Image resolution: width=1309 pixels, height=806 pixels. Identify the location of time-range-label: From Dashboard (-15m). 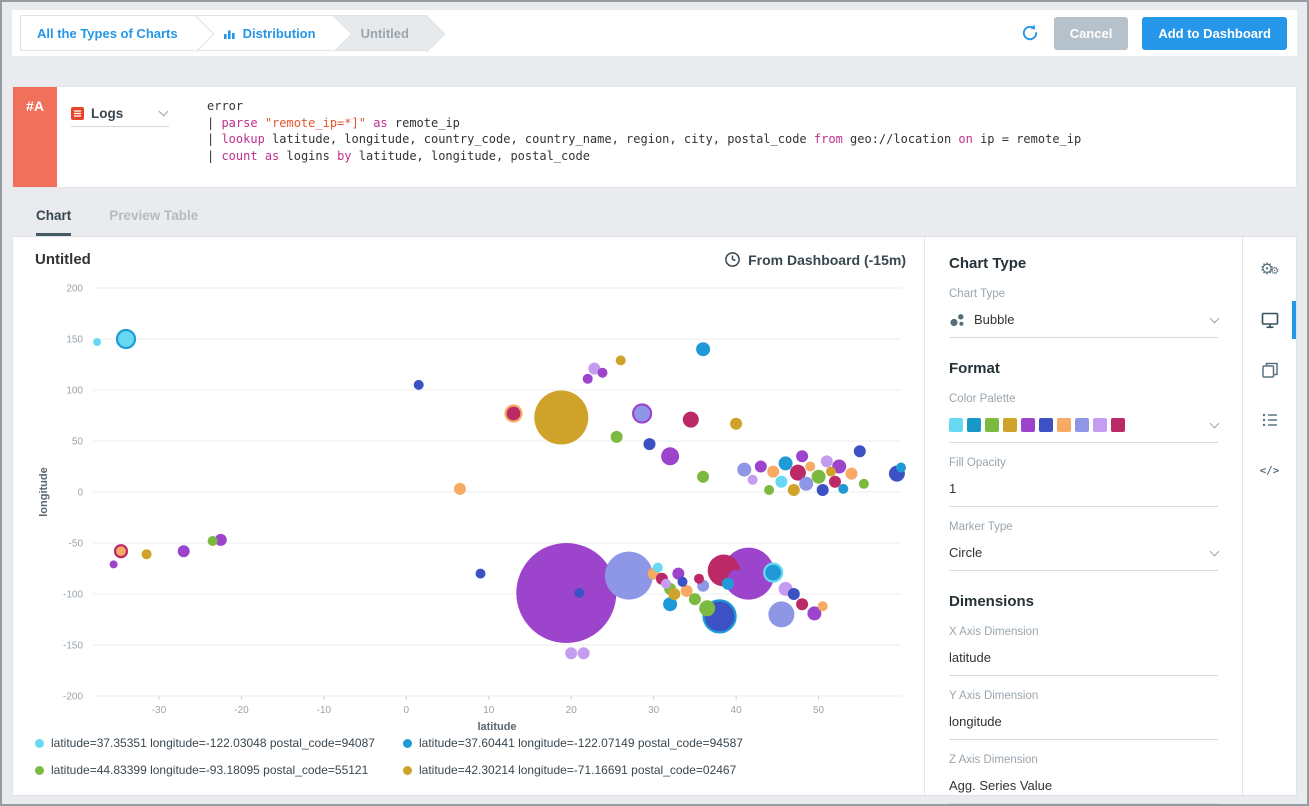
(815, 259).